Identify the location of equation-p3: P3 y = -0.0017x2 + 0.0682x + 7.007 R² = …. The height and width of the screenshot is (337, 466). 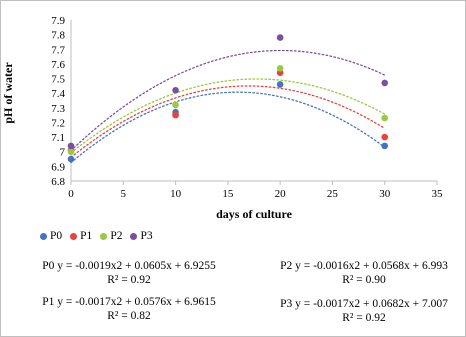
(364, 311).